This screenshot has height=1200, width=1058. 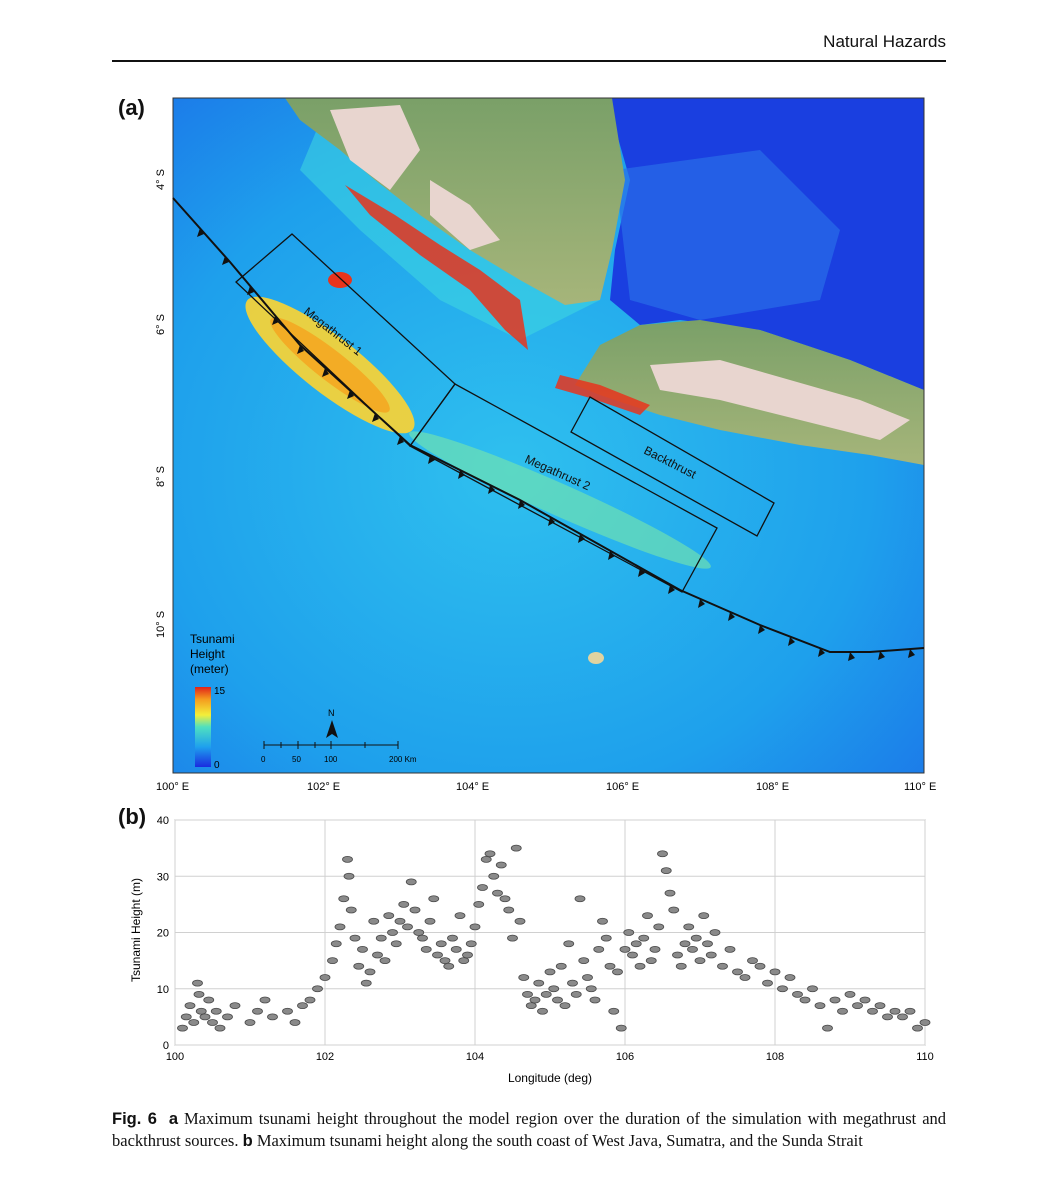 What do you see at coordinates (163, 934) in the screenshot?
I see `y-tick-label: 20` at bounding box center [163, 934].